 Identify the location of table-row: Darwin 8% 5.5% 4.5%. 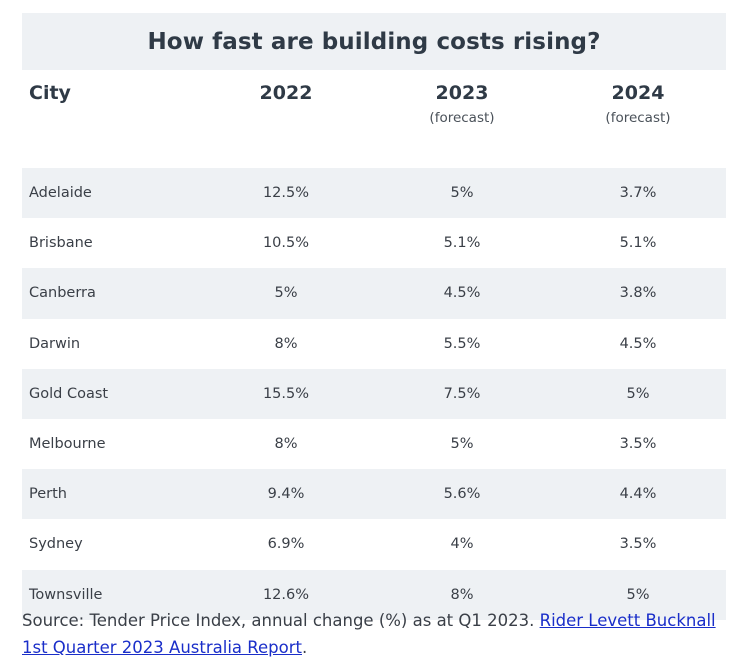
(374, 344).